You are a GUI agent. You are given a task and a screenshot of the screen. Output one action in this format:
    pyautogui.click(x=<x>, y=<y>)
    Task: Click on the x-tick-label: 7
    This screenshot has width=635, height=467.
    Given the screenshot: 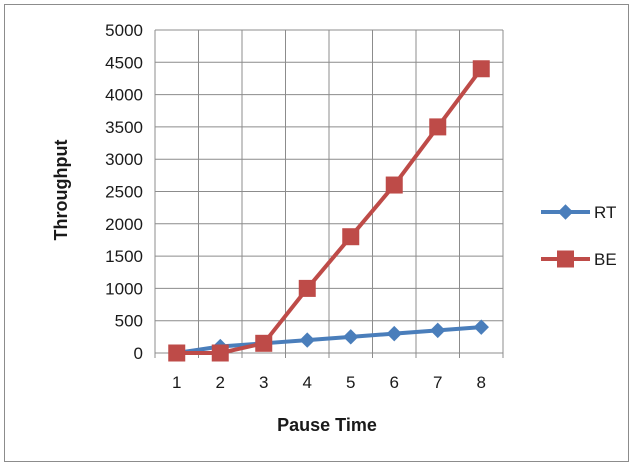 What is the action you would take?
    pyautogui.click(x=437, y=382)
    